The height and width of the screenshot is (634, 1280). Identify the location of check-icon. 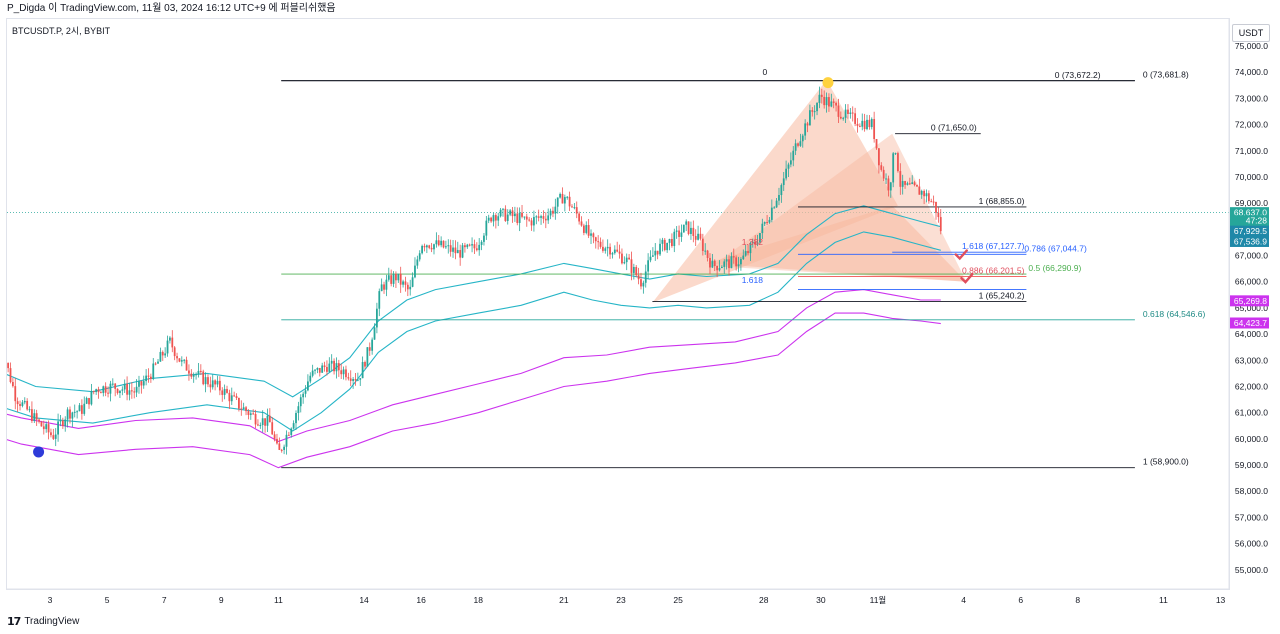
(967, 278).